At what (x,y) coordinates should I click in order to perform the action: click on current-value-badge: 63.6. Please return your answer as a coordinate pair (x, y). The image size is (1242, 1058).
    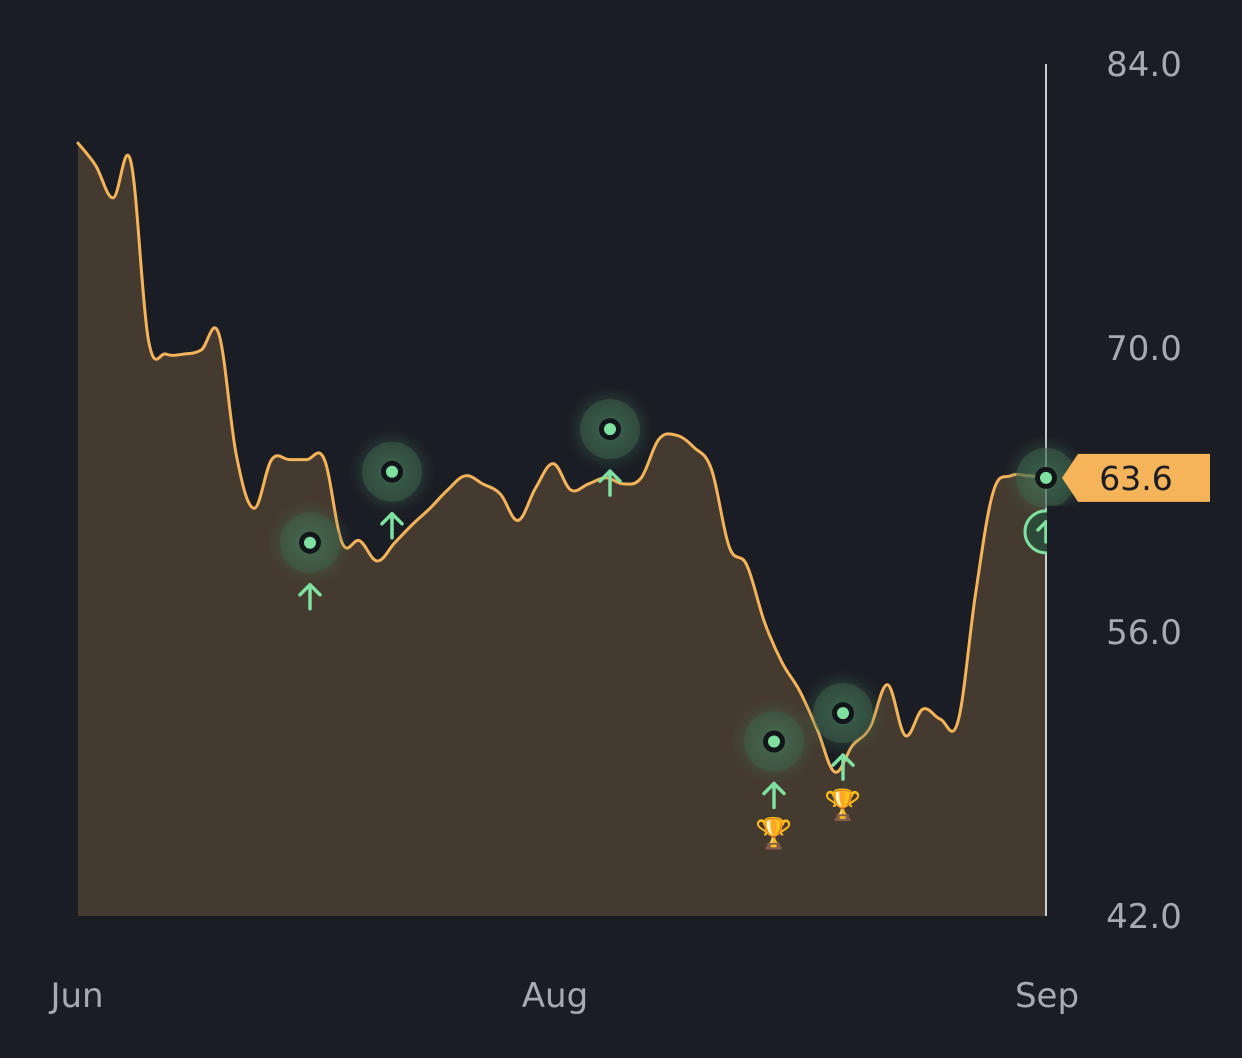
    Looking at the image, I should click on (1136, 477).